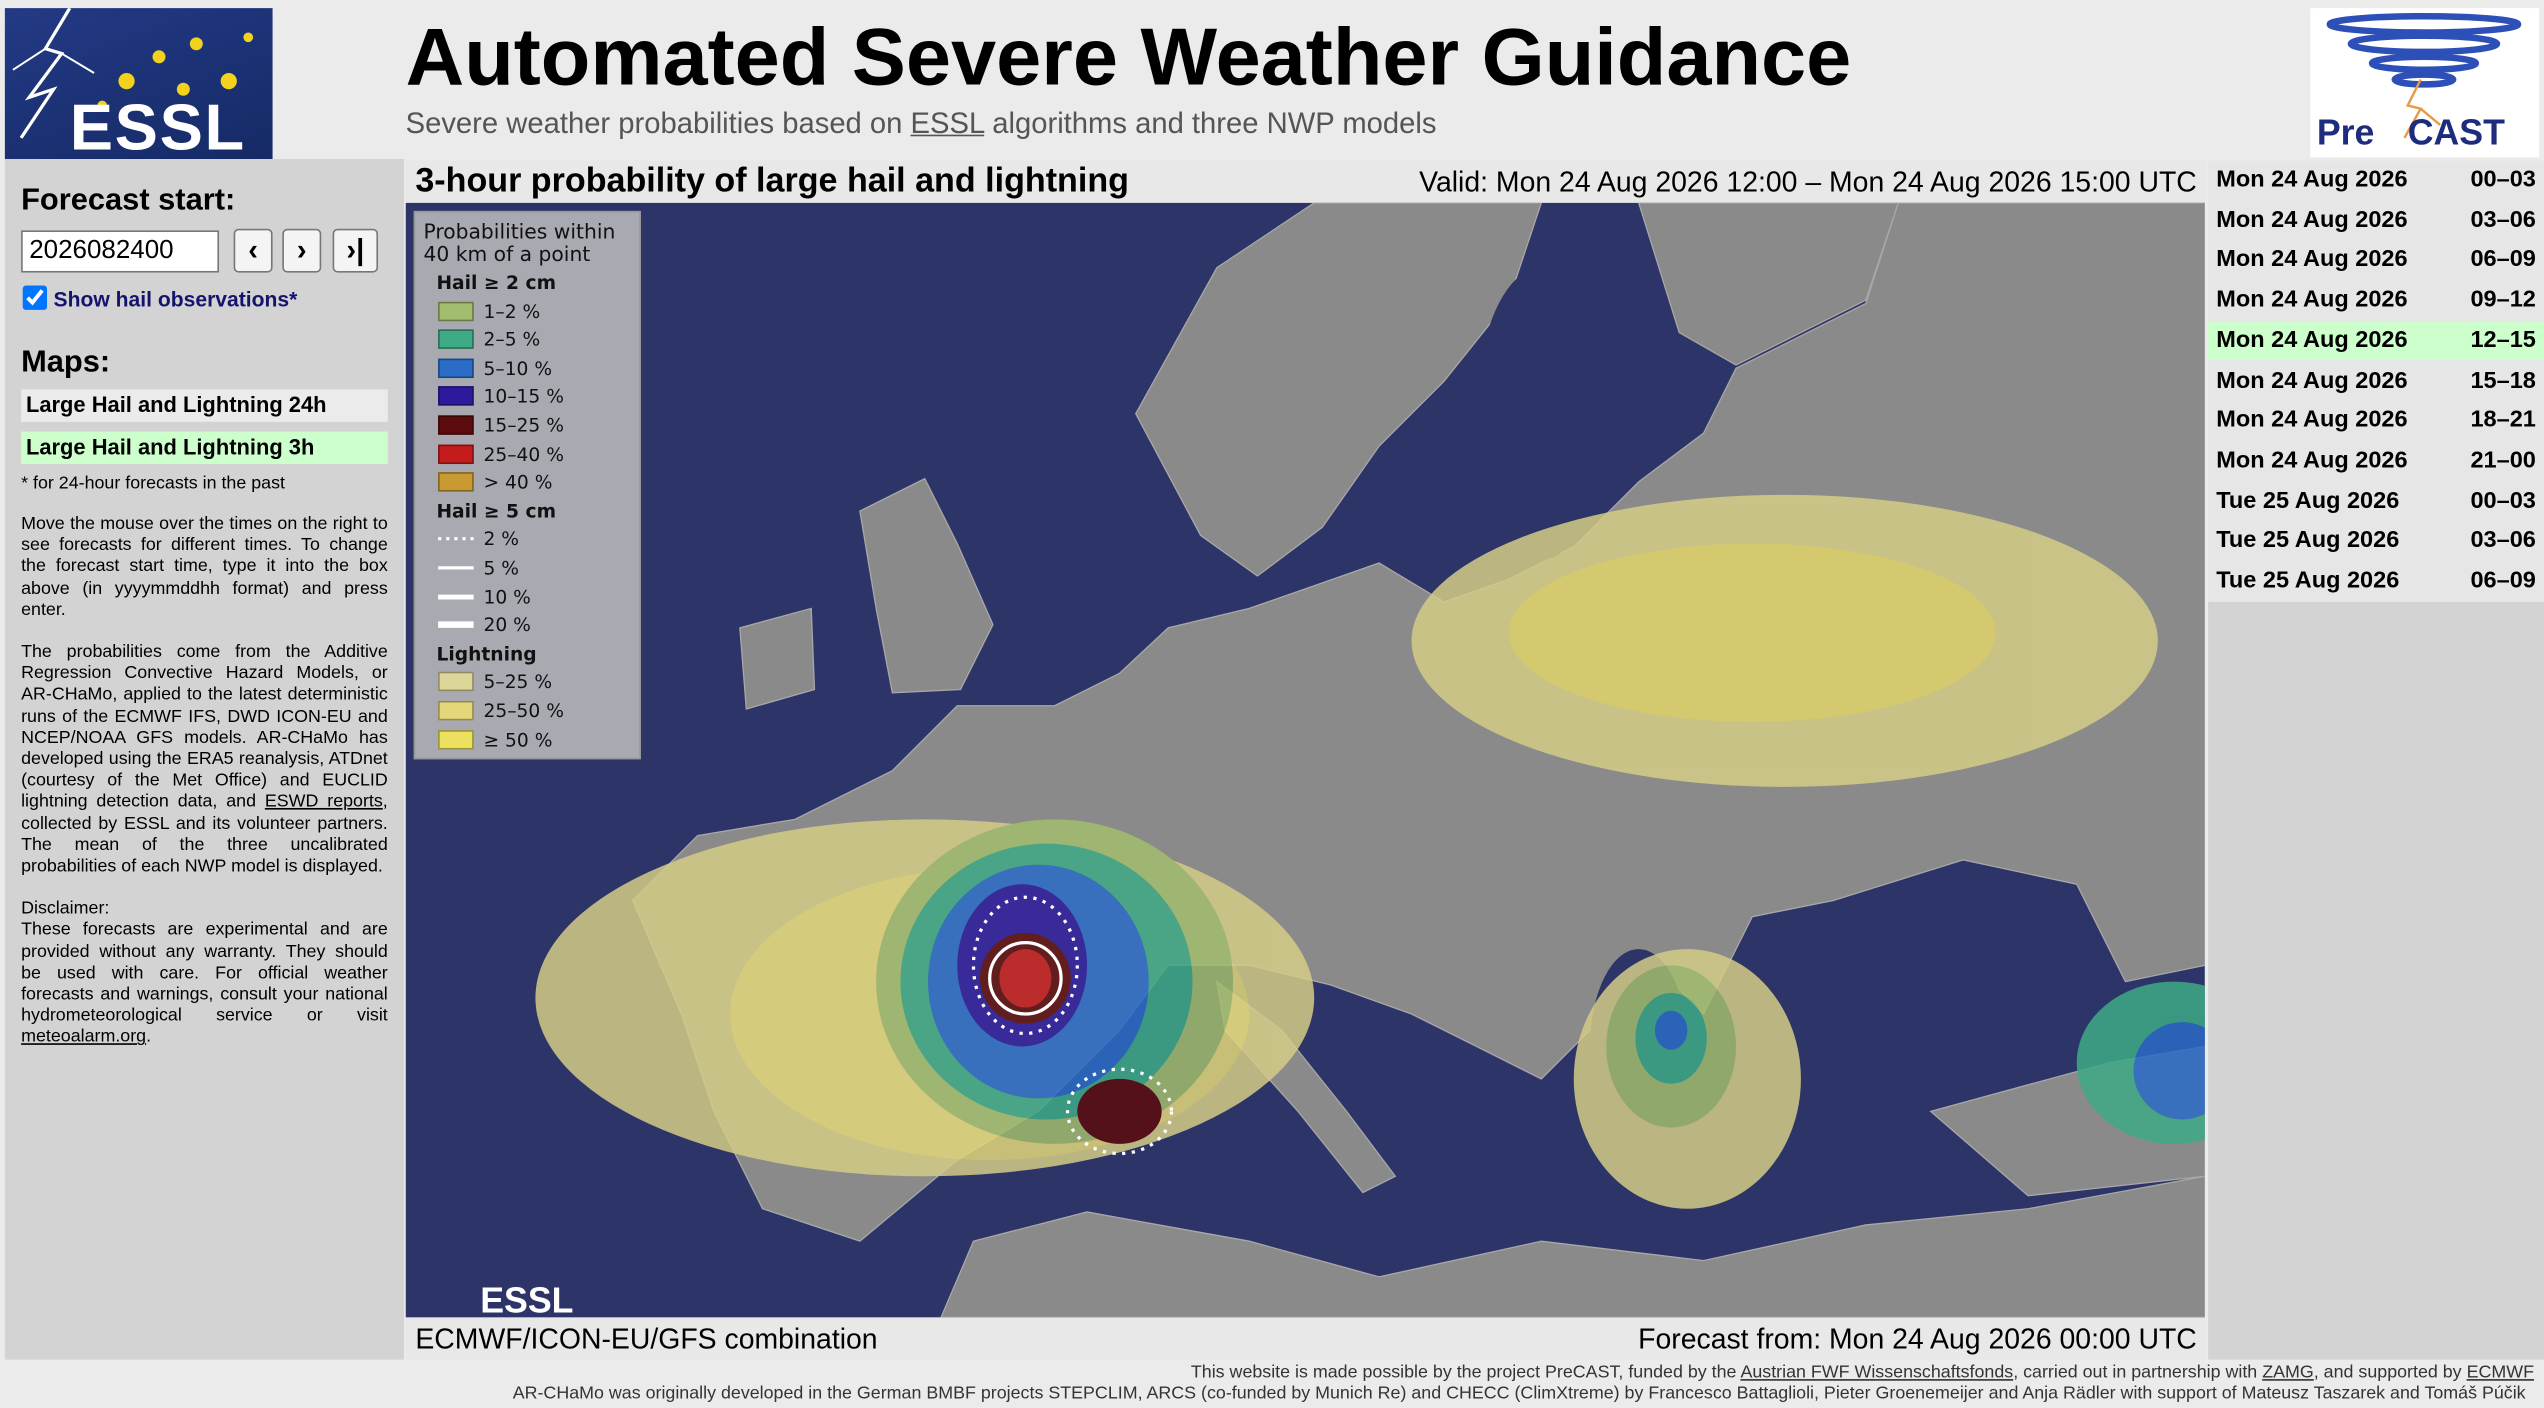  I want to click on essl-logo: ESSL, so click(138, 84).